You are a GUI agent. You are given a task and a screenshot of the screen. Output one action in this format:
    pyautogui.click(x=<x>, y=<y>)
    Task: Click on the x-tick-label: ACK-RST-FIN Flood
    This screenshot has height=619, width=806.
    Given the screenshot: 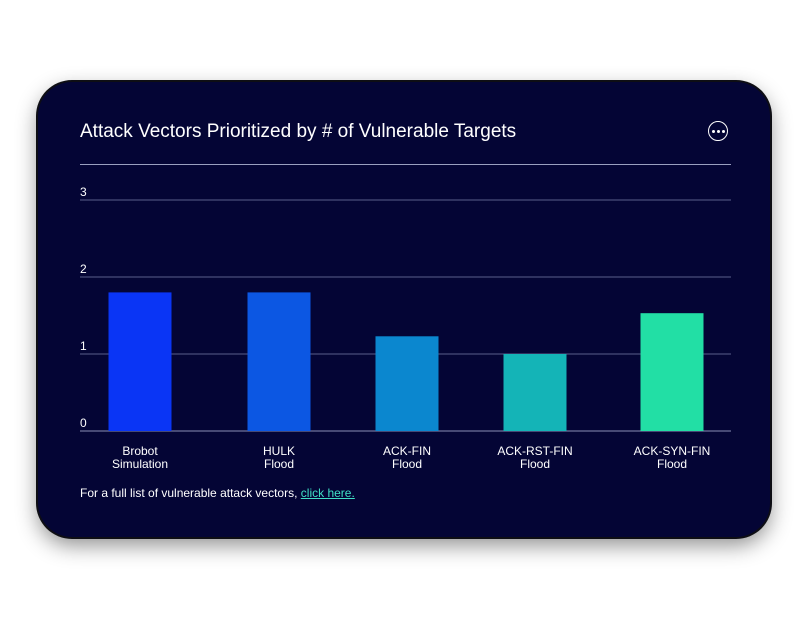 What is the action you would take?
    pyautogui.click(x=534, y=457)
    